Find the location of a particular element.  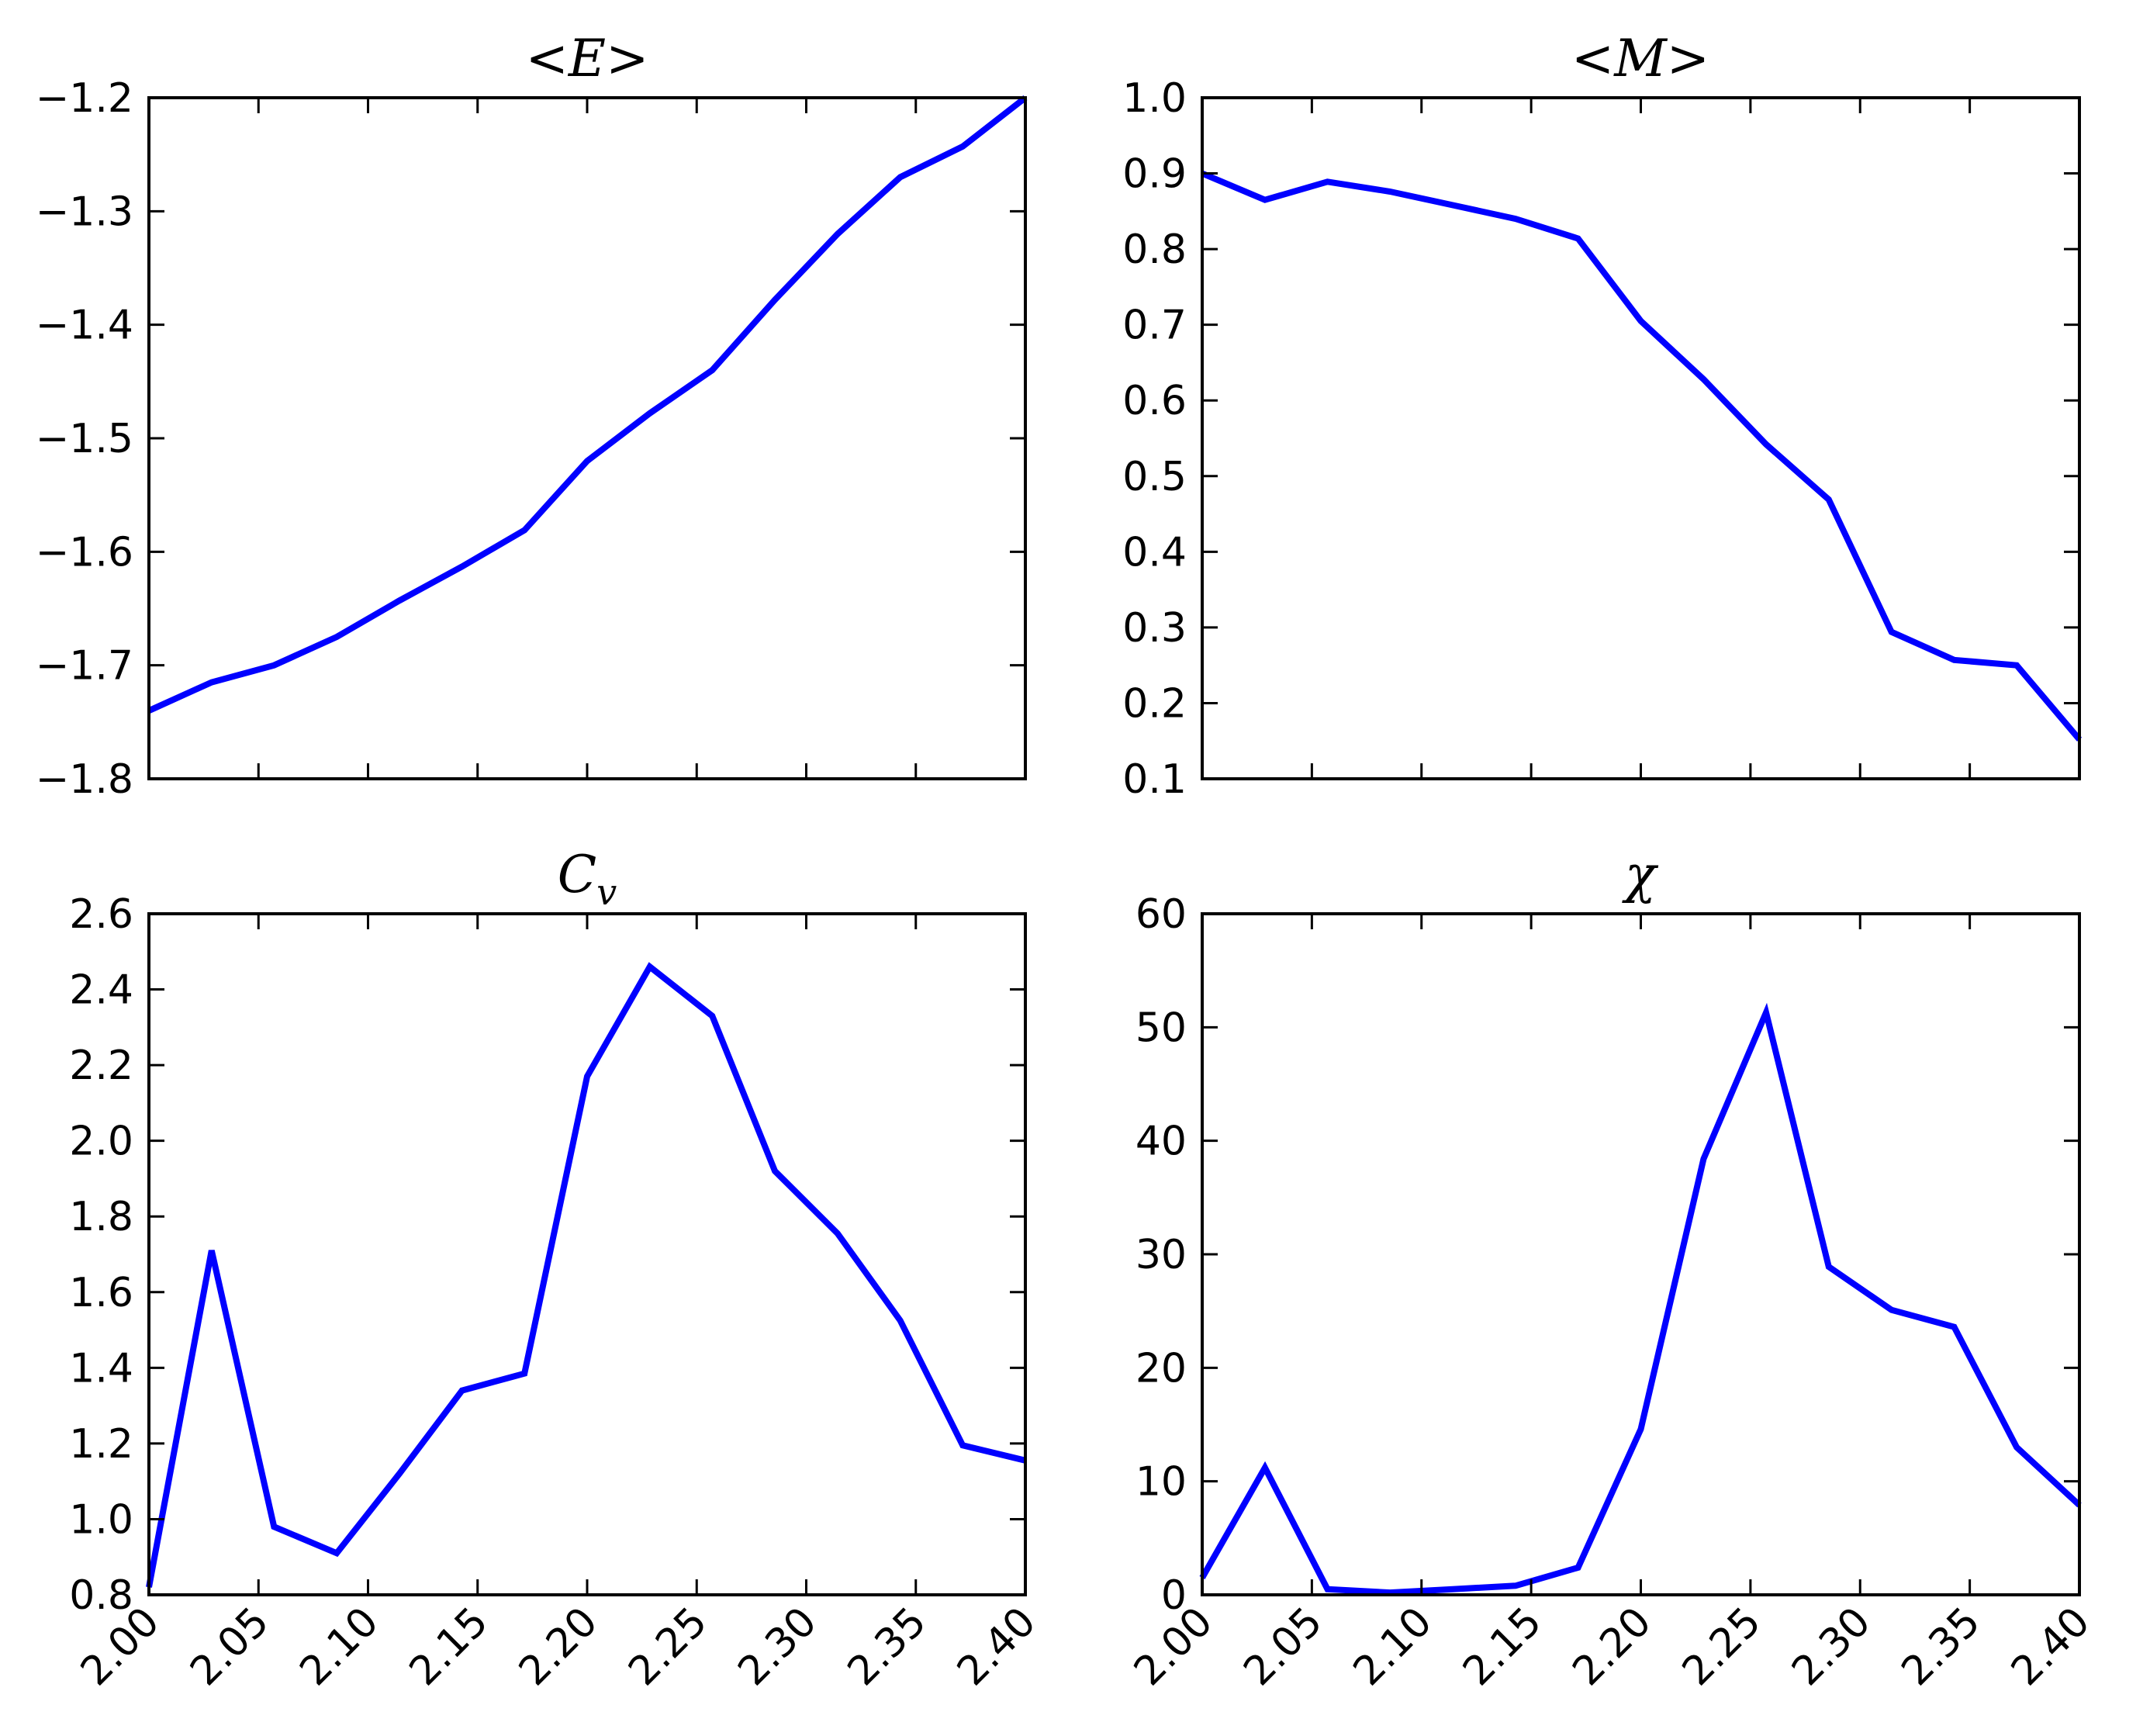

y-tick-label: 0.1 is located at coordinates (1155, 779).